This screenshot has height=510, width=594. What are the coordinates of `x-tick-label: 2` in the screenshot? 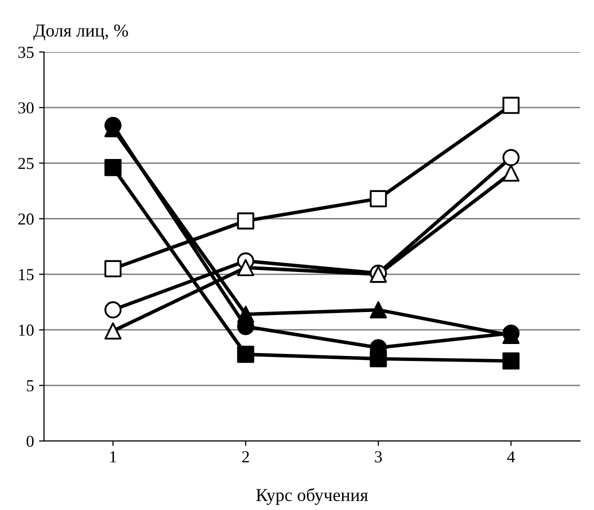 It's located at (245, 456).